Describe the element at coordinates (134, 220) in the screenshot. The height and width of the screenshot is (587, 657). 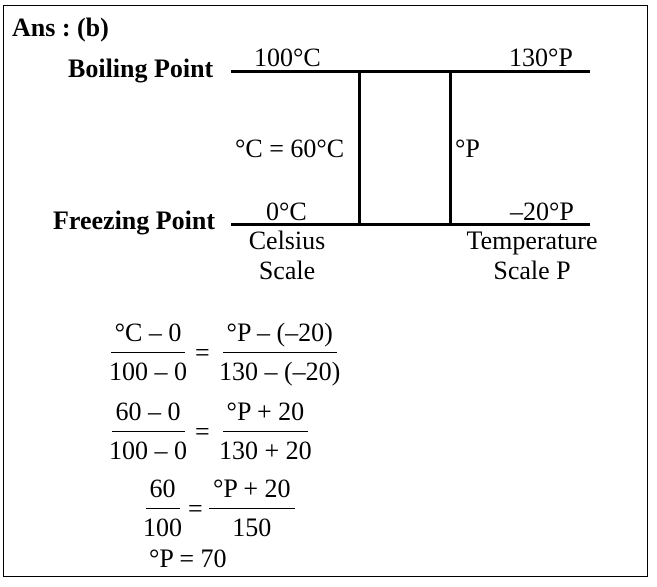
I see `freezing-point-label: Freezing Point` at that location.